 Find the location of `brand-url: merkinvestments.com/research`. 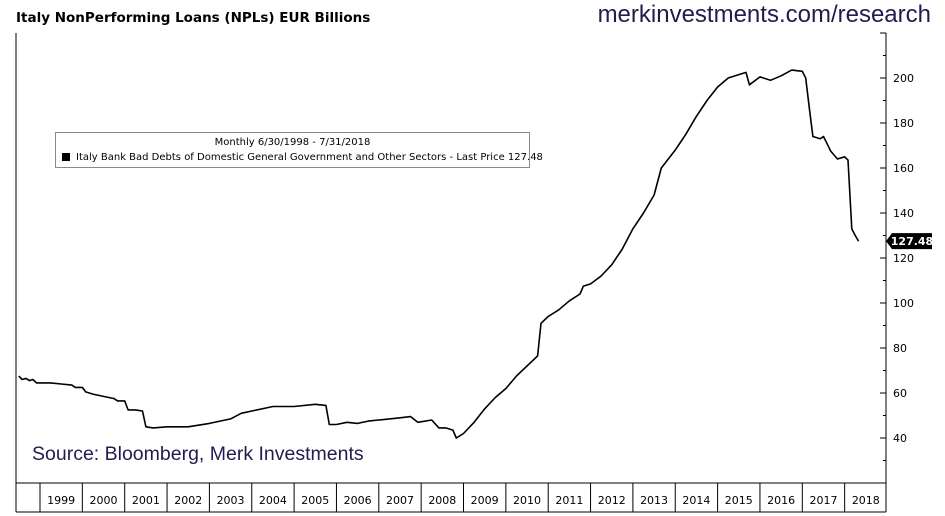

brand-url: merkinvestments.com/research is located at coordinates (764, 14).